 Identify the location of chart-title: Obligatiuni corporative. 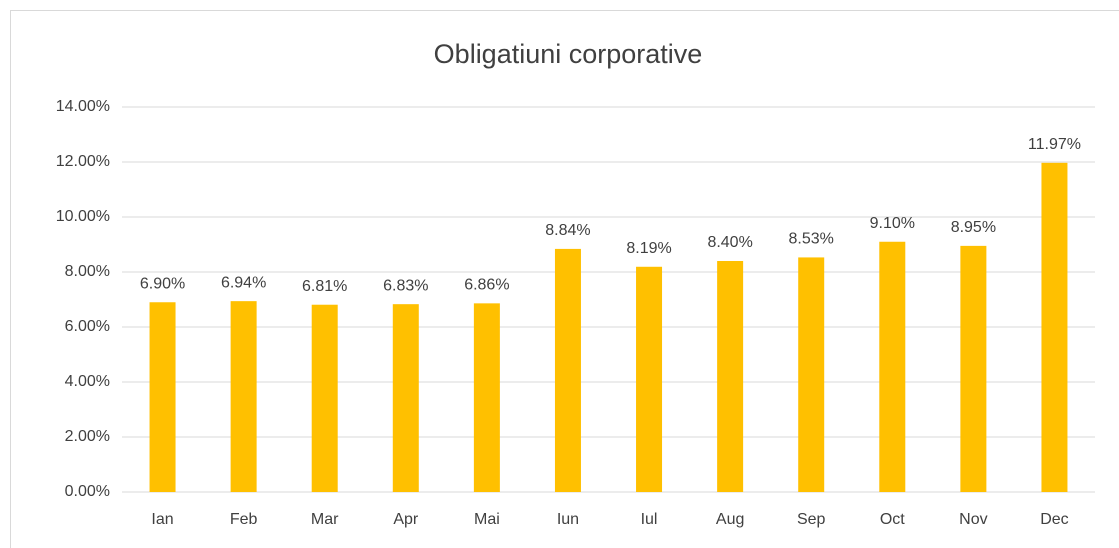
(568, 54).